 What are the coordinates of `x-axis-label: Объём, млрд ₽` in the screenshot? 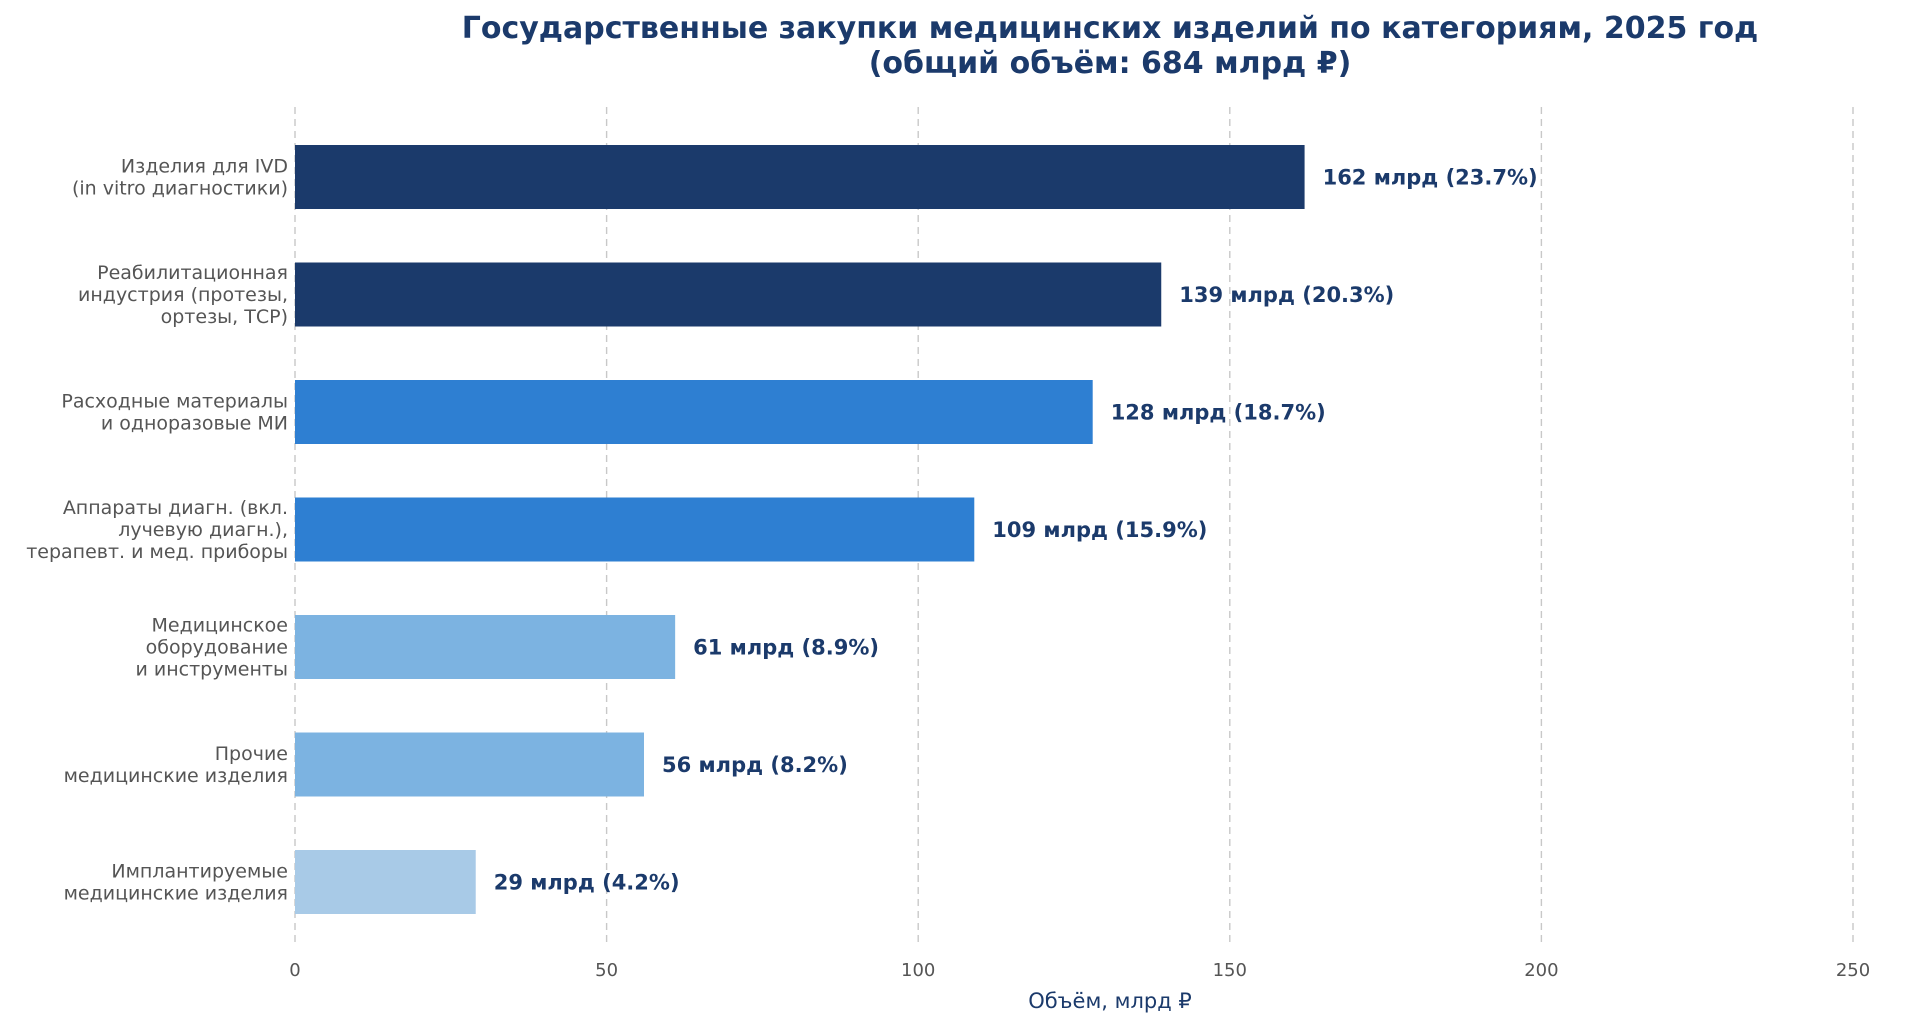 It's located at (1110, 1001).